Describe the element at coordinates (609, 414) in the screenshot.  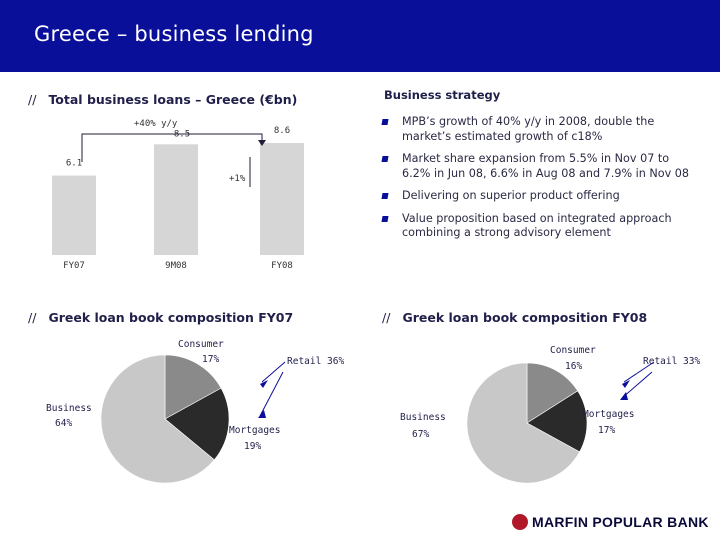
I see `pie-fy08-mortgages-name: Mortgages` at that location.